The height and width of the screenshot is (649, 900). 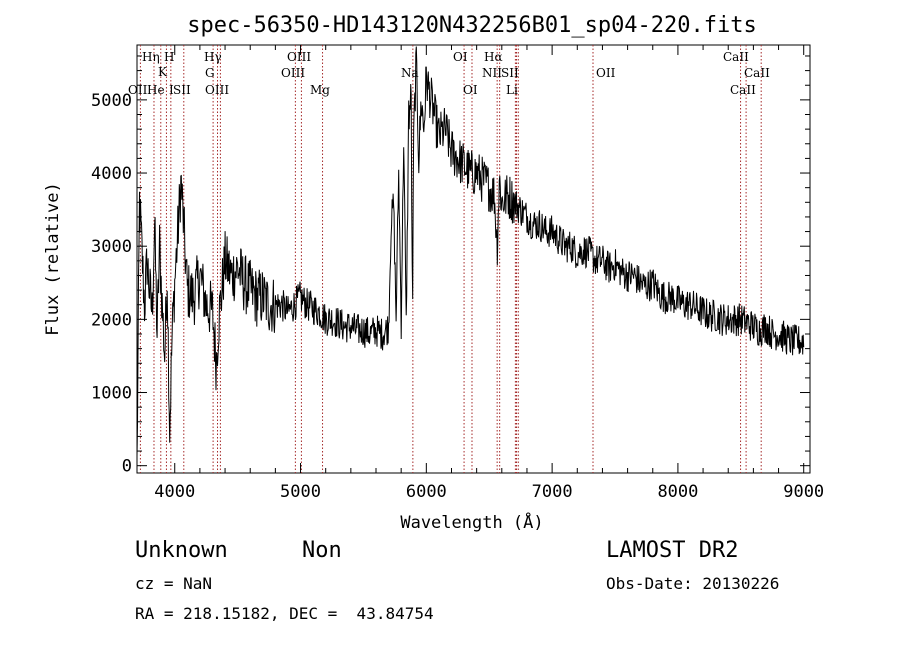 I want to click on line-label: He, so click(x=156, y=90).